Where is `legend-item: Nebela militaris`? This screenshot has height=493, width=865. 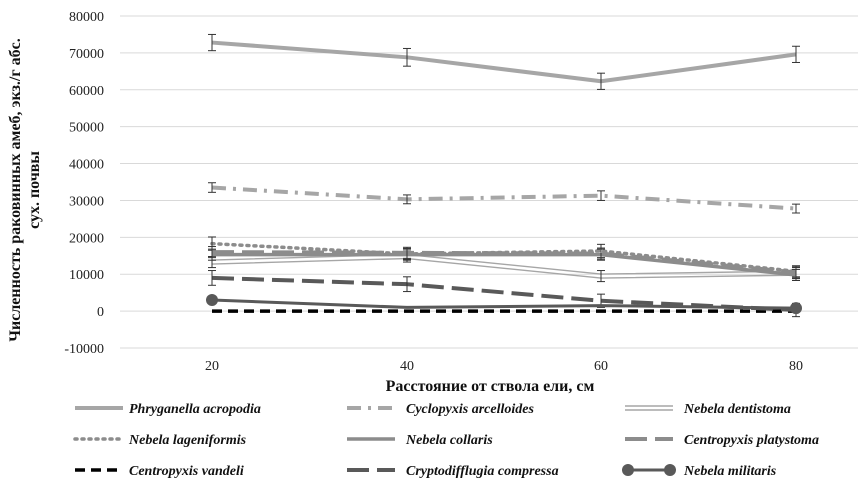 legend-item: Nebela militaris is located at coordinates (699, 471).